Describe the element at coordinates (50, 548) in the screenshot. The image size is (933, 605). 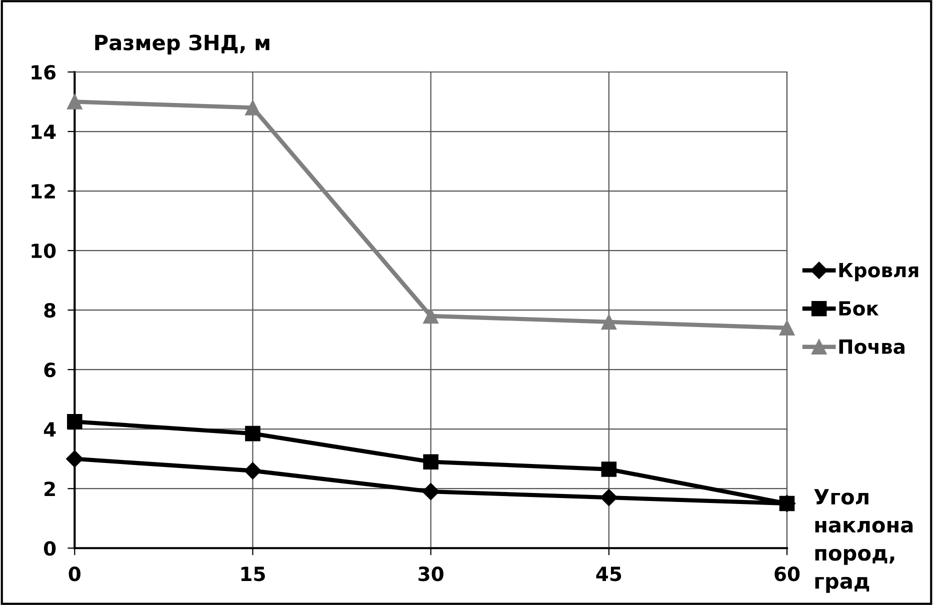
I see `y-tick-label: 0` at that location.